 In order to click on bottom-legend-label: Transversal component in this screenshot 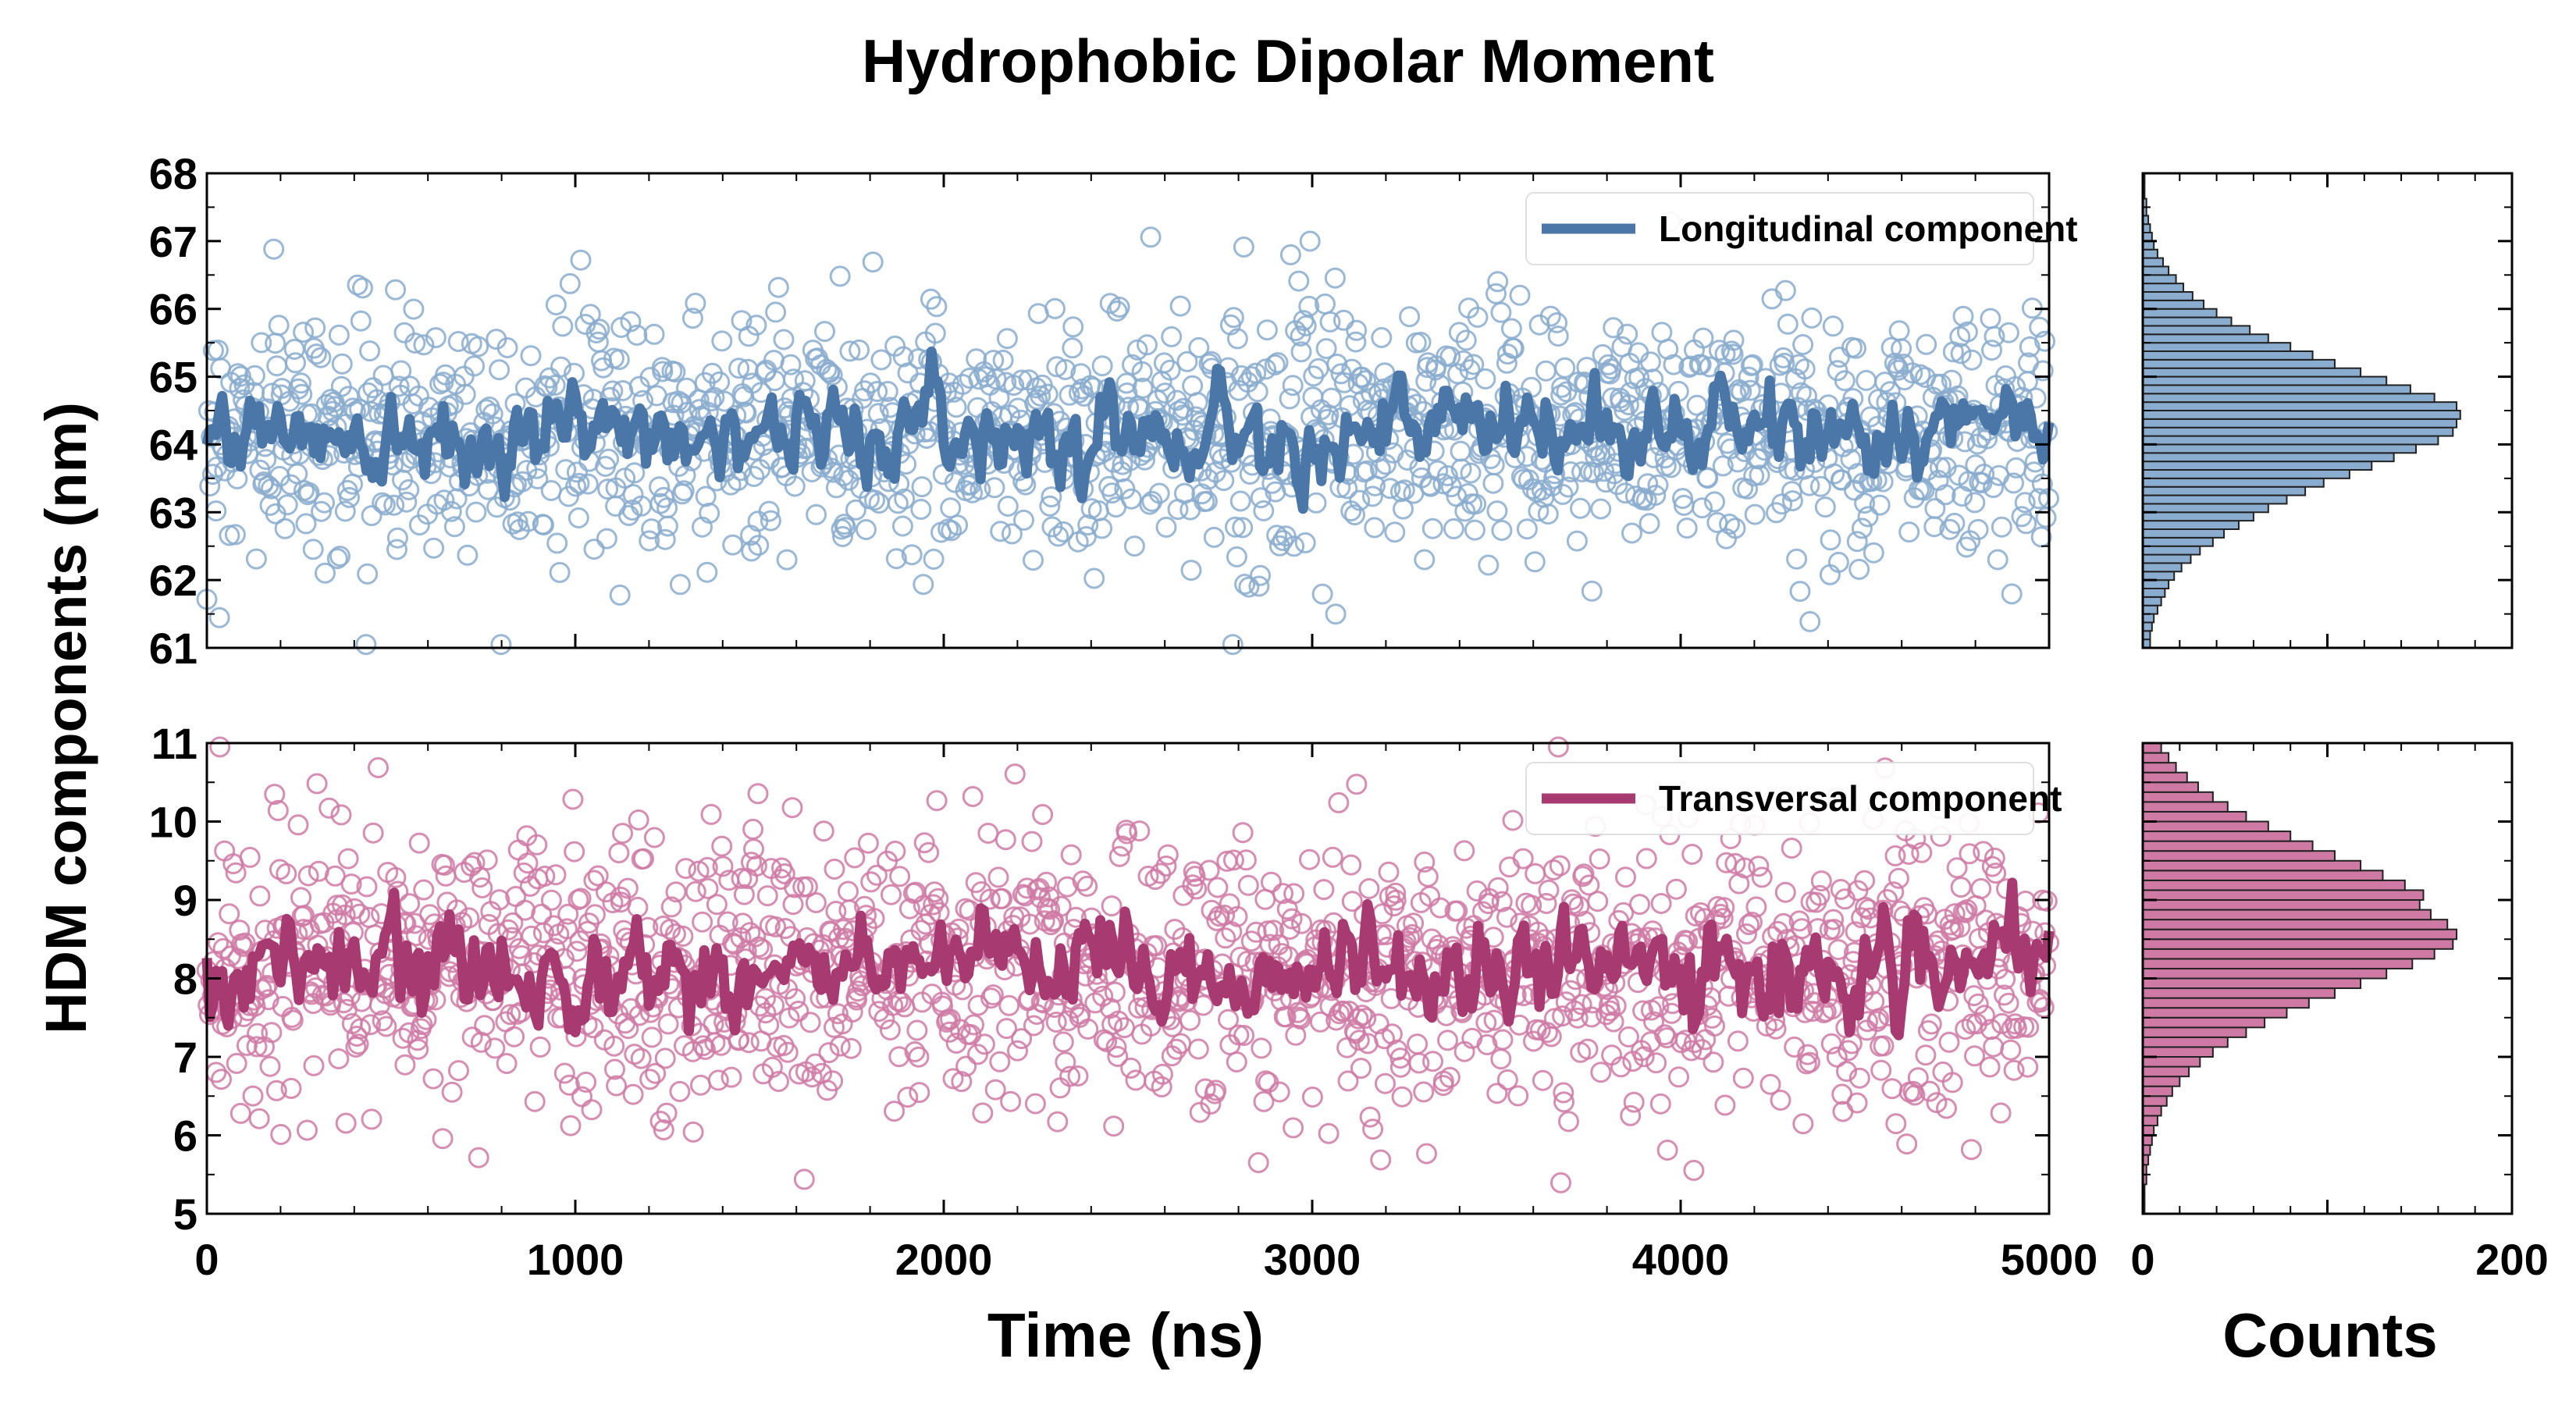, I will do `click(1860, 798)`.